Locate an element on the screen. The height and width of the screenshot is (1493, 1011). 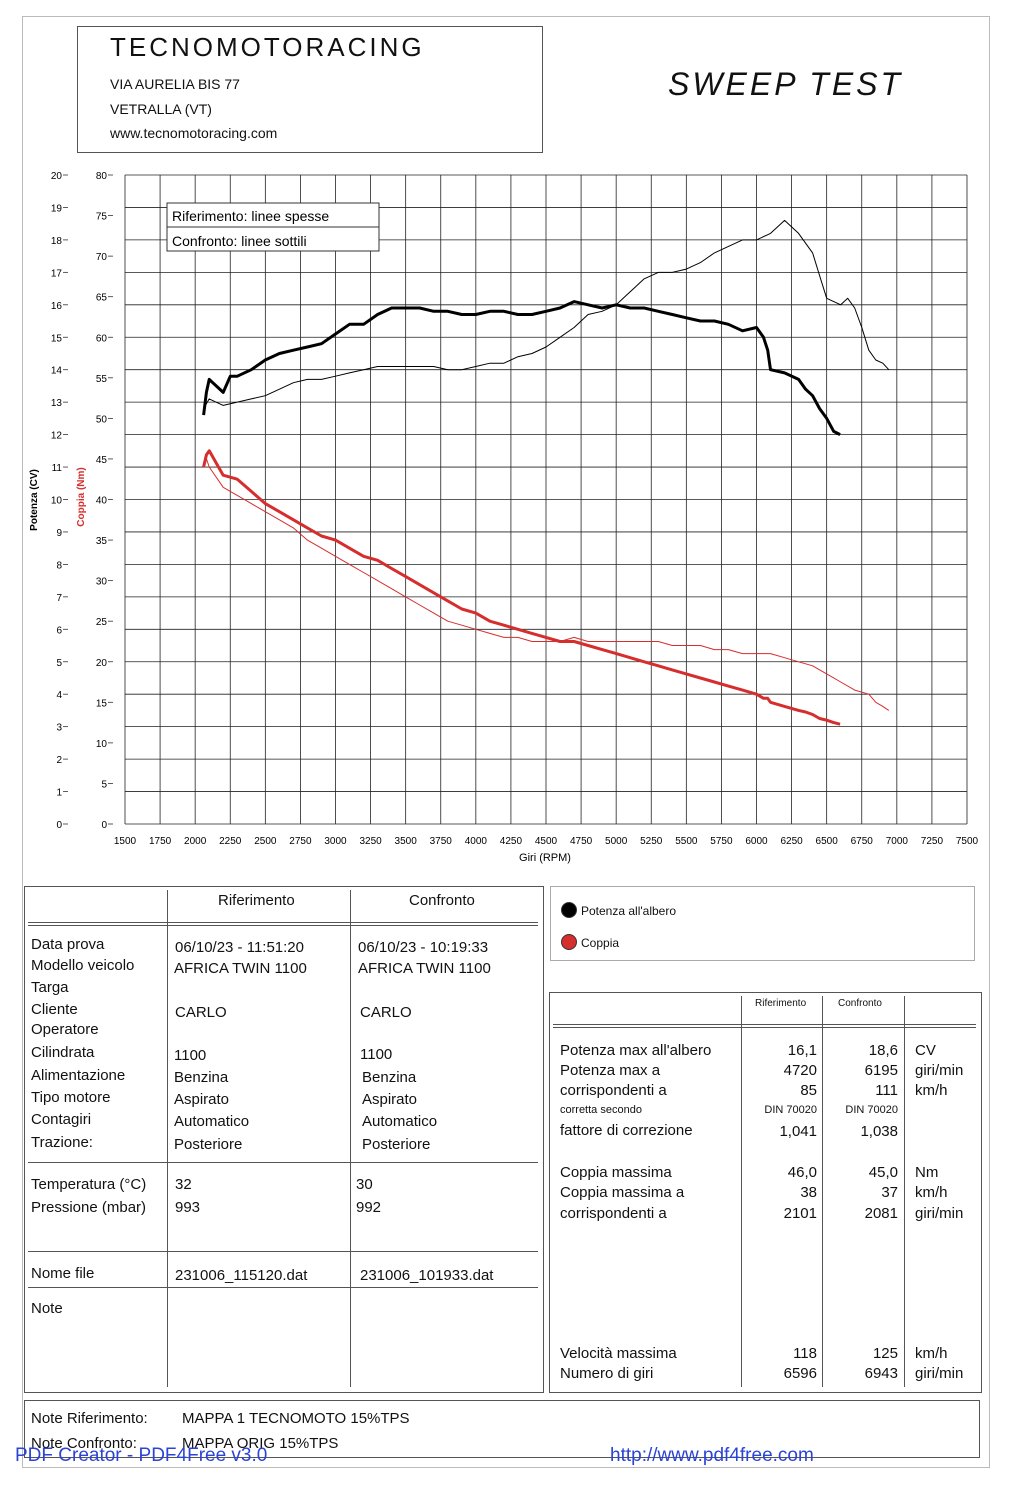
label-contagiri: Contagiri is located at coordinates (61, 1119).